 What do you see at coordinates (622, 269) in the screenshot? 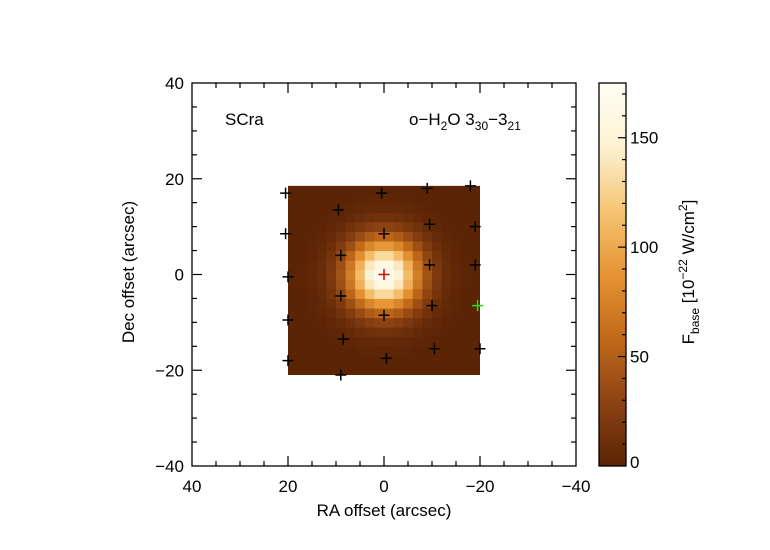
I see `colorbar-ticks` at bounding box center [622, 269].